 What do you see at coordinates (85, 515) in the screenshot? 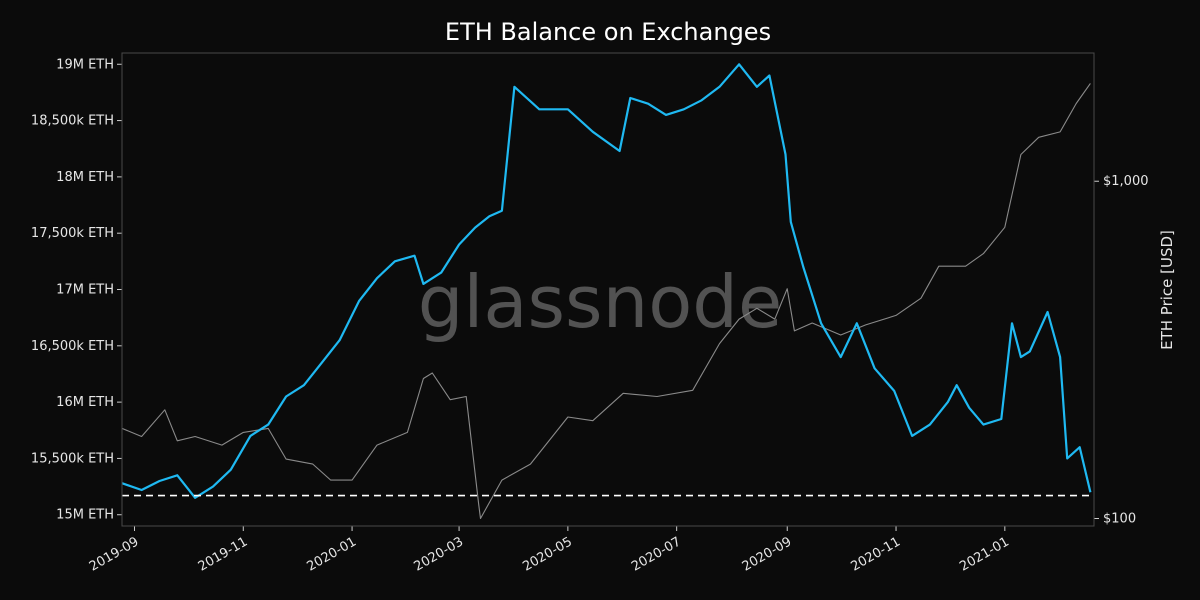
I see `left-tick-label: 15M ETH` at bounding box center [85, 515].